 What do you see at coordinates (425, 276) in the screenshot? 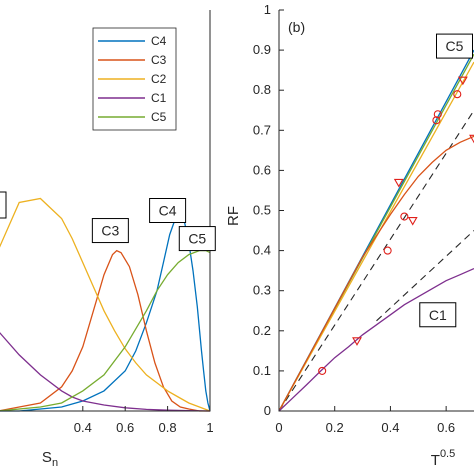
I see `b-dashed-line` at bounding box center [425, 276].